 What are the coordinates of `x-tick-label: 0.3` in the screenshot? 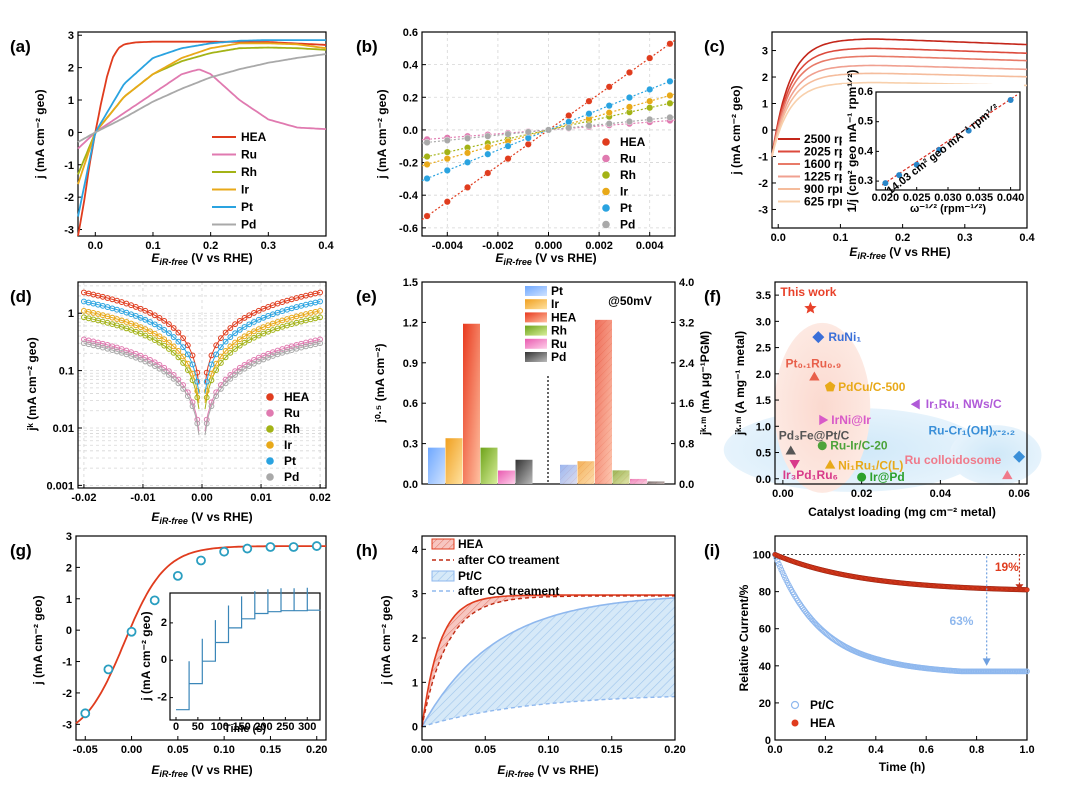 It's located at (268, 246).